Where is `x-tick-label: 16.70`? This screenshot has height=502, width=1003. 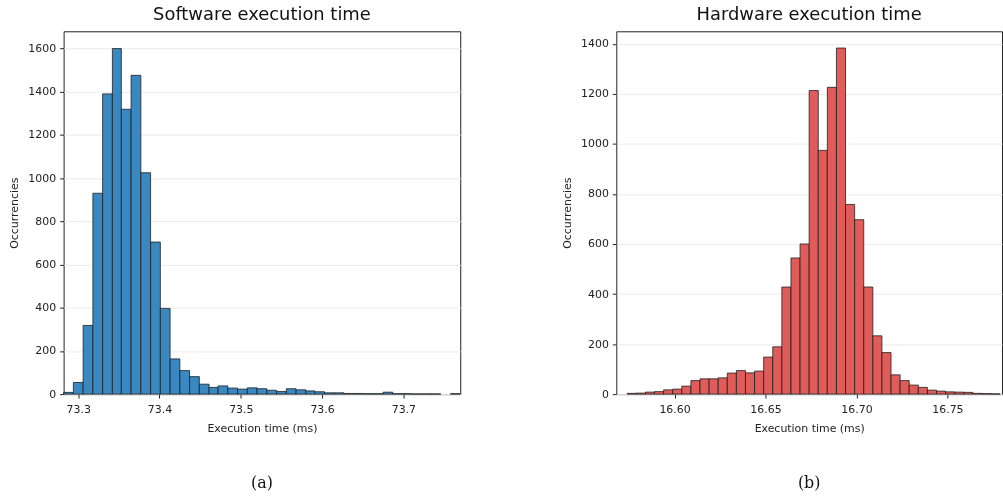
x-tick-label: 16.70 is located at coordinates (857, 409).